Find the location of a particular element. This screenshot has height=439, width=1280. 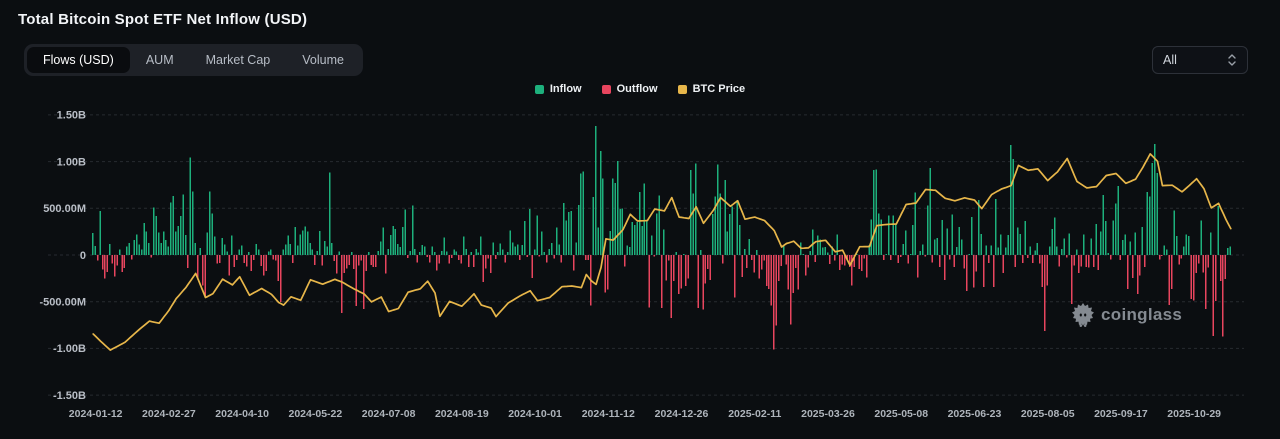

coinglass-logo: coinglass is located at coordinates (1127, 315).